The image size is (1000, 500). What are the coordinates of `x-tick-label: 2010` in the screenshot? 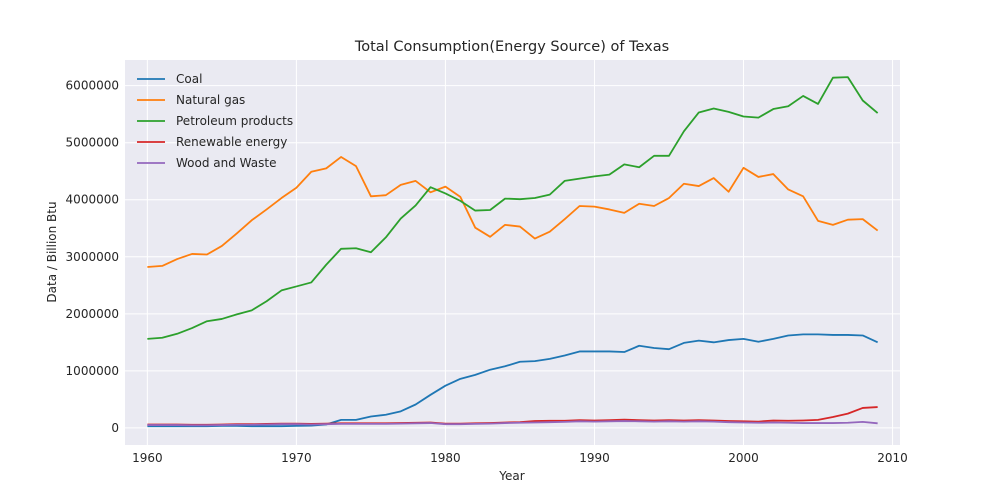 It's located at (892, 458).